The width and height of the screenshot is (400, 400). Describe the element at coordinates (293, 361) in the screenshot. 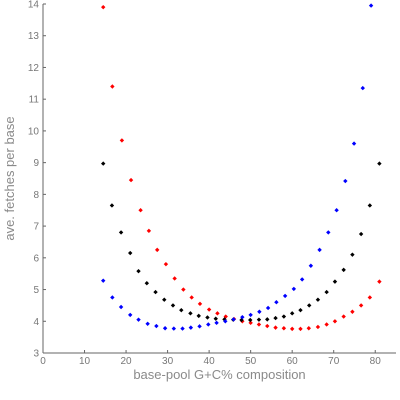

I see `x-tick-label: 60` at that location.